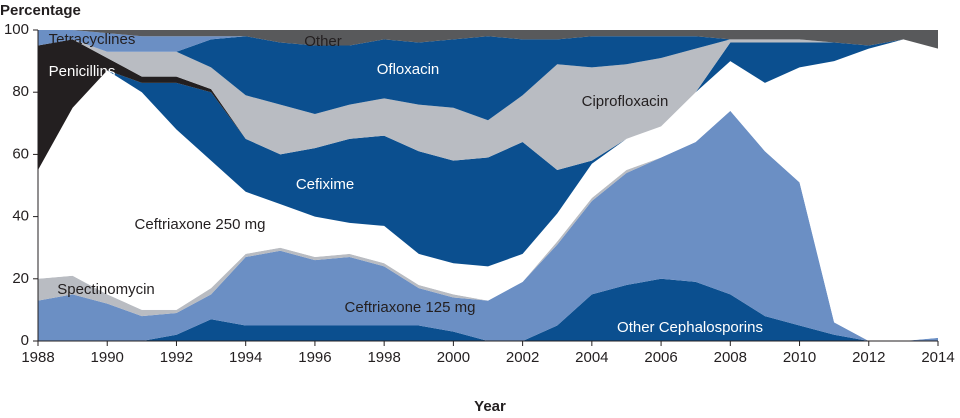  Describe the element at coordinates (453, 357) in the screenshot. I see `x-tick-label: 2000` at that location.